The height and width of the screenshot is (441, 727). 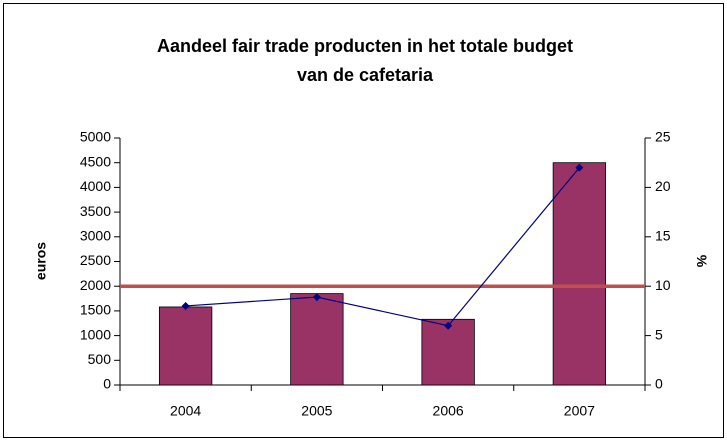 What do you see at coordinates (95, 211) in the screenshot?
I see `y-tick-label: 3500` at bounding box center [95, 211].